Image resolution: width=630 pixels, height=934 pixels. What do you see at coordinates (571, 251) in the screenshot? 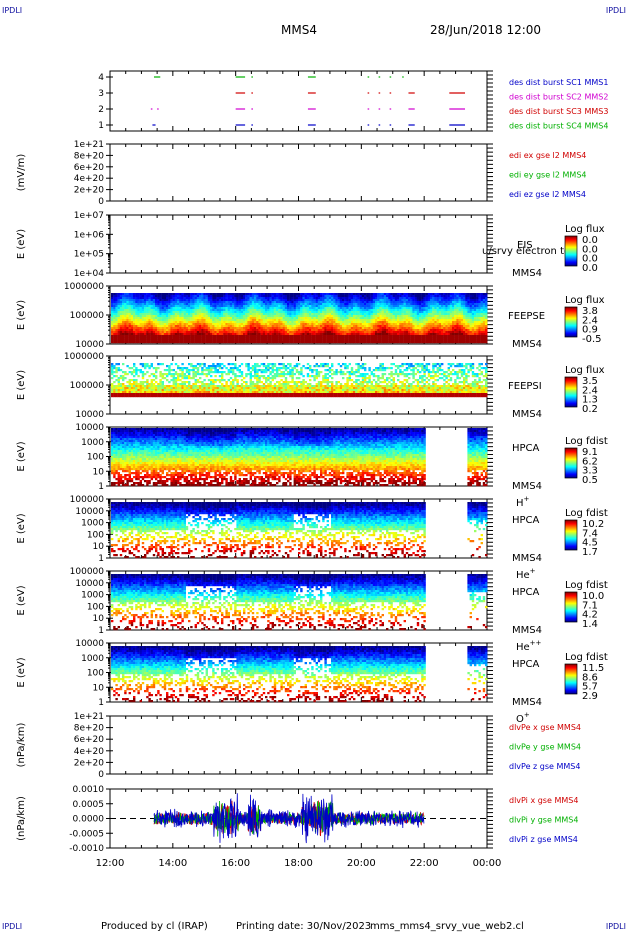
I see `colorbar` at bounding box center [571, 251].